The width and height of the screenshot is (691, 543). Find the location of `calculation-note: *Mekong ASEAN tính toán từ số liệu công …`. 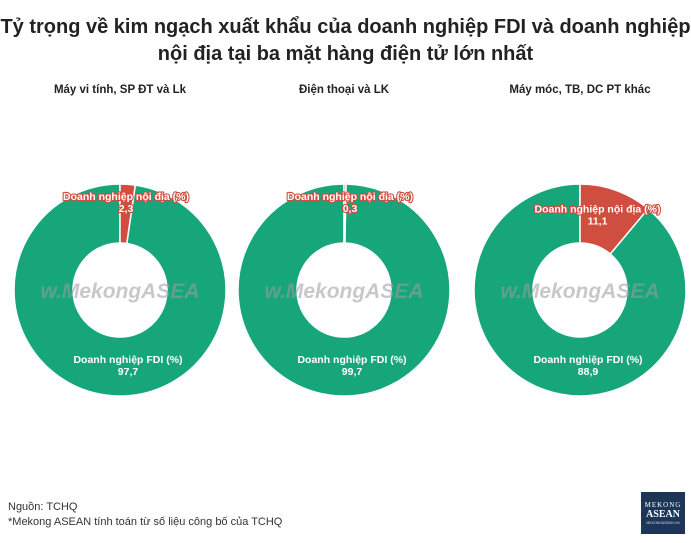

calculation-note: *Mekong ASEAN tính toán từ số liệu công … is located at coordinates (145, 522).